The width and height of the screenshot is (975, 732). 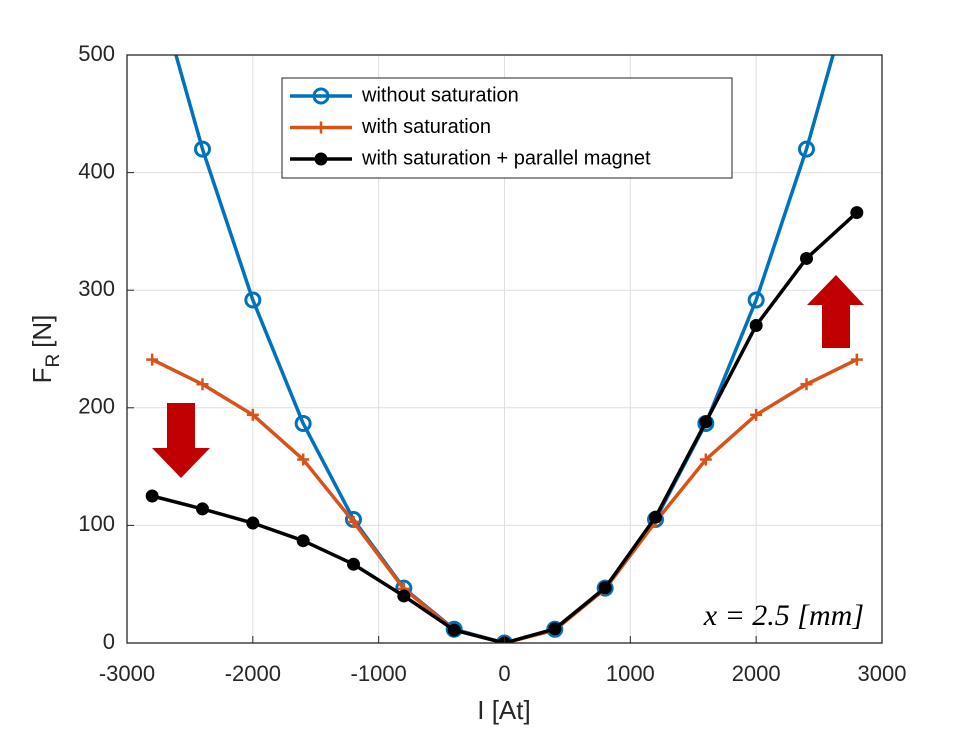 I want to click on x-tick-label: 2000, so click(x=756, y=673).